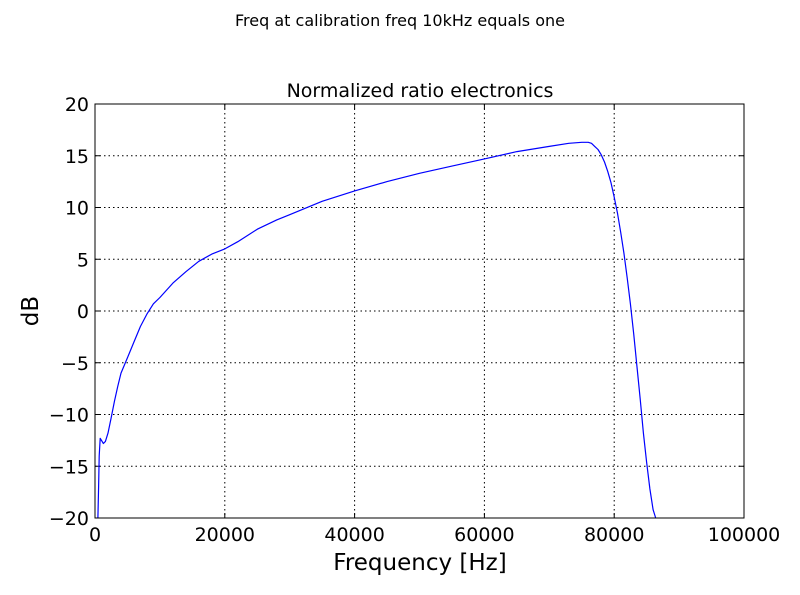 The width and height of the screenshot is (800, 595). I want to click on y-tick-label: 10, so click(77, 209).